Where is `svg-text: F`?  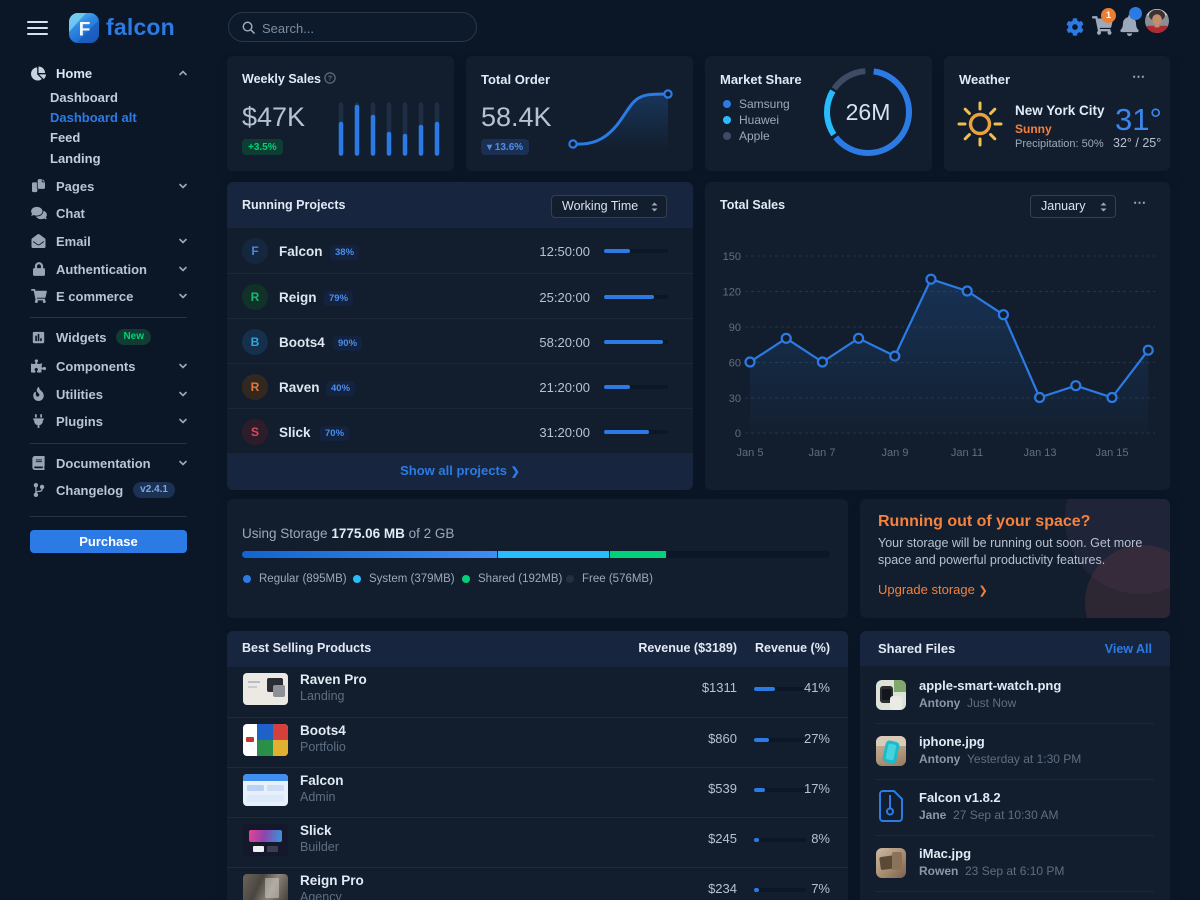 svg-text: F is located at coordinates (85, 30).